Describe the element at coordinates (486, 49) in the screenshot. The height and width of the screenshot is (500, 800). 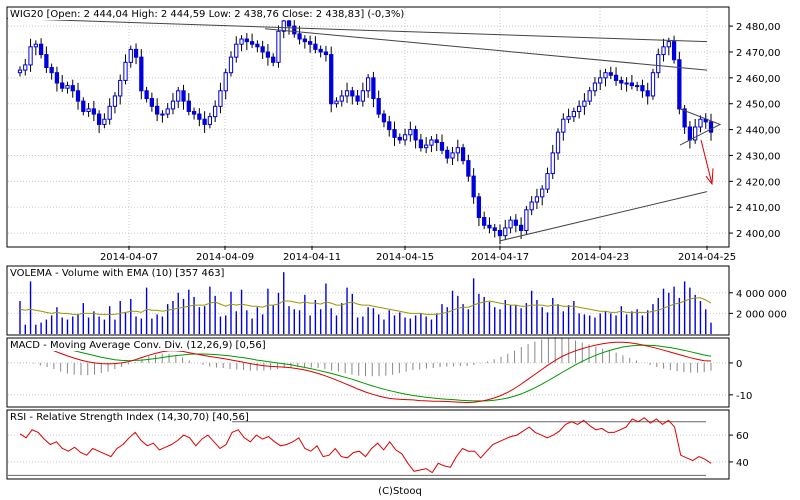
I see `trendline` at that location.